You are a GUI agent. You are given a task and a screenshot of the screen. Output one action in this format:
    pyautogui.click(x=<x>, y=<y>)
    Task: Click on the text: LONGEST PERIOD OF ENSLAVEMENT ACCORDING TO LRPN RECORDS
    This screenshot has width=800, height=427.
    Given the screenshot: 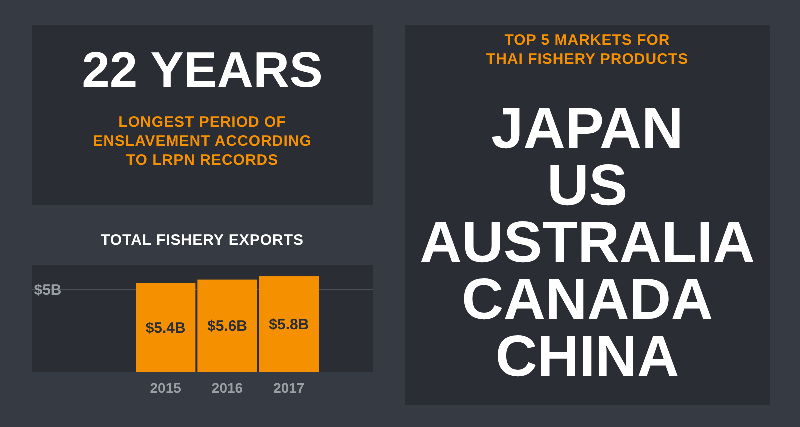 What is the action you would take?
    pyautogui.click(x=202, y=141)
    